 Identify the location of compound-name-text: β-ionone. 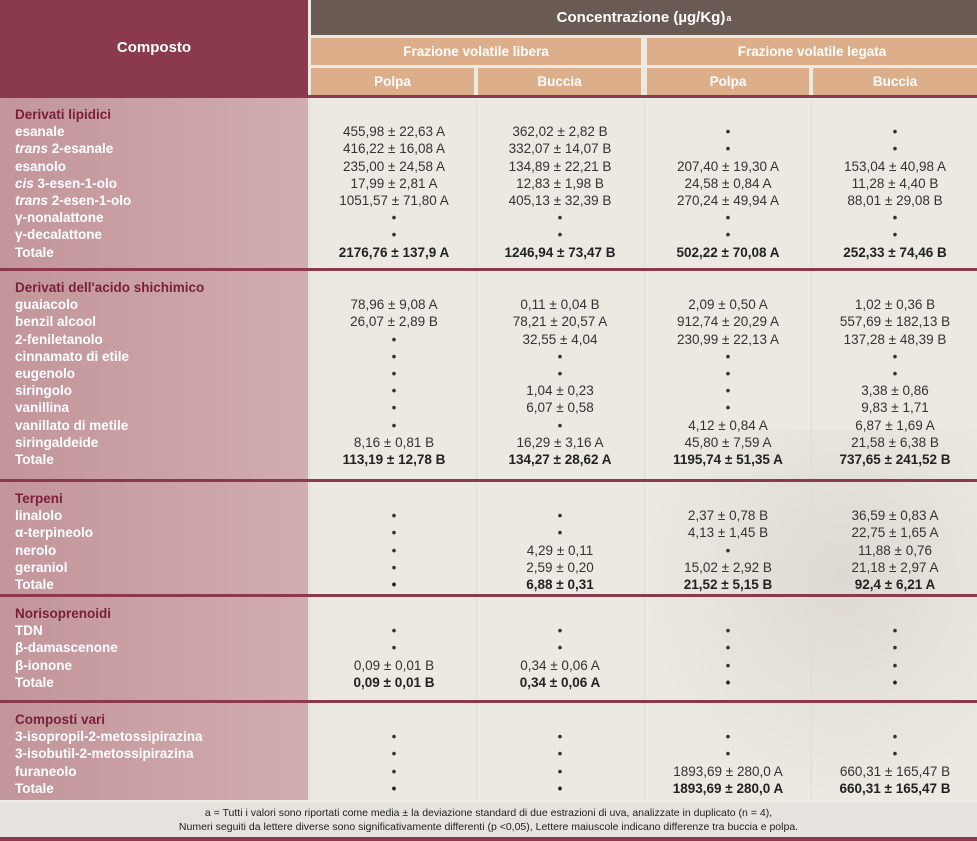
(43, 665).